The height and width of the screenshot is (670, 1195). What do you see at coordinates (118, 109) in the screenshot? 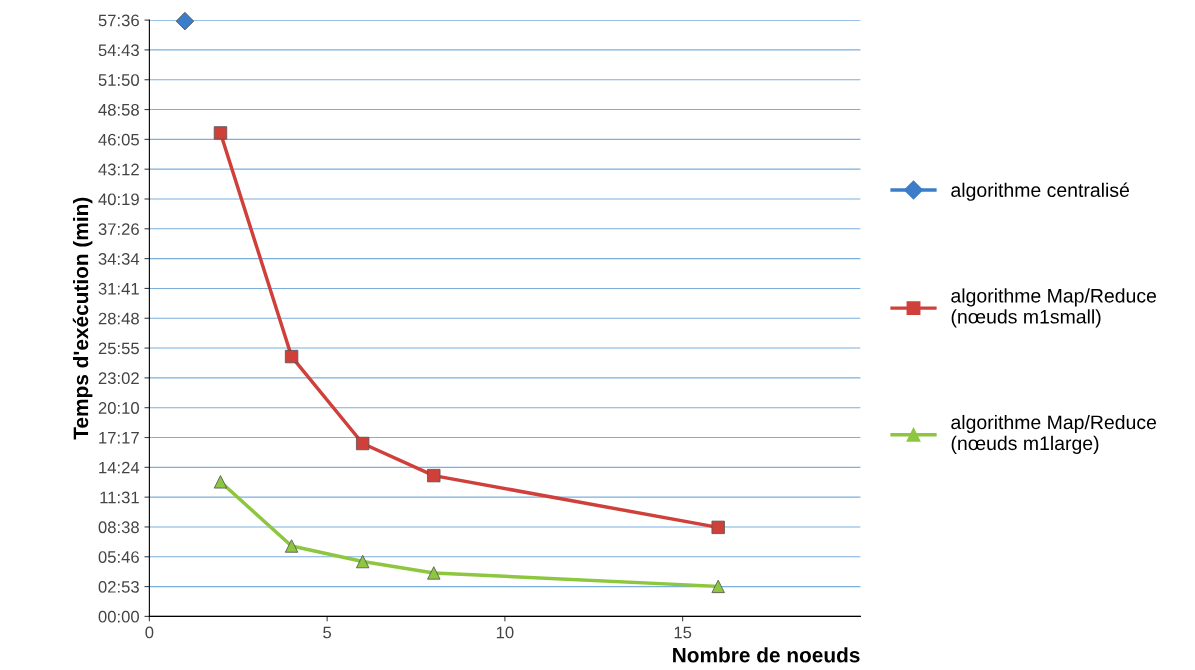
I see `y-tick-label: 48:58` at bounding box center [118, 109].